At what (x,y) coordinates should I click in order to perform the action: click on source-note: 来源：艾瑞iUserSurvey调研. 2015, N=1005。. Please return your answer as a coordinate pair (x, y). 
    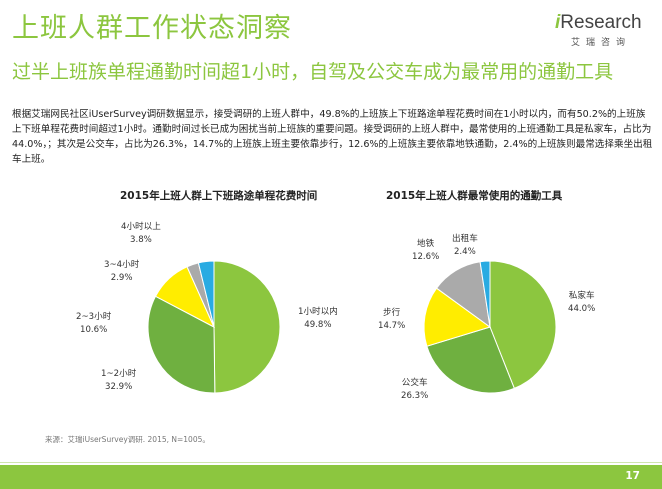
    Looking at the image, I should click on (127, 439).